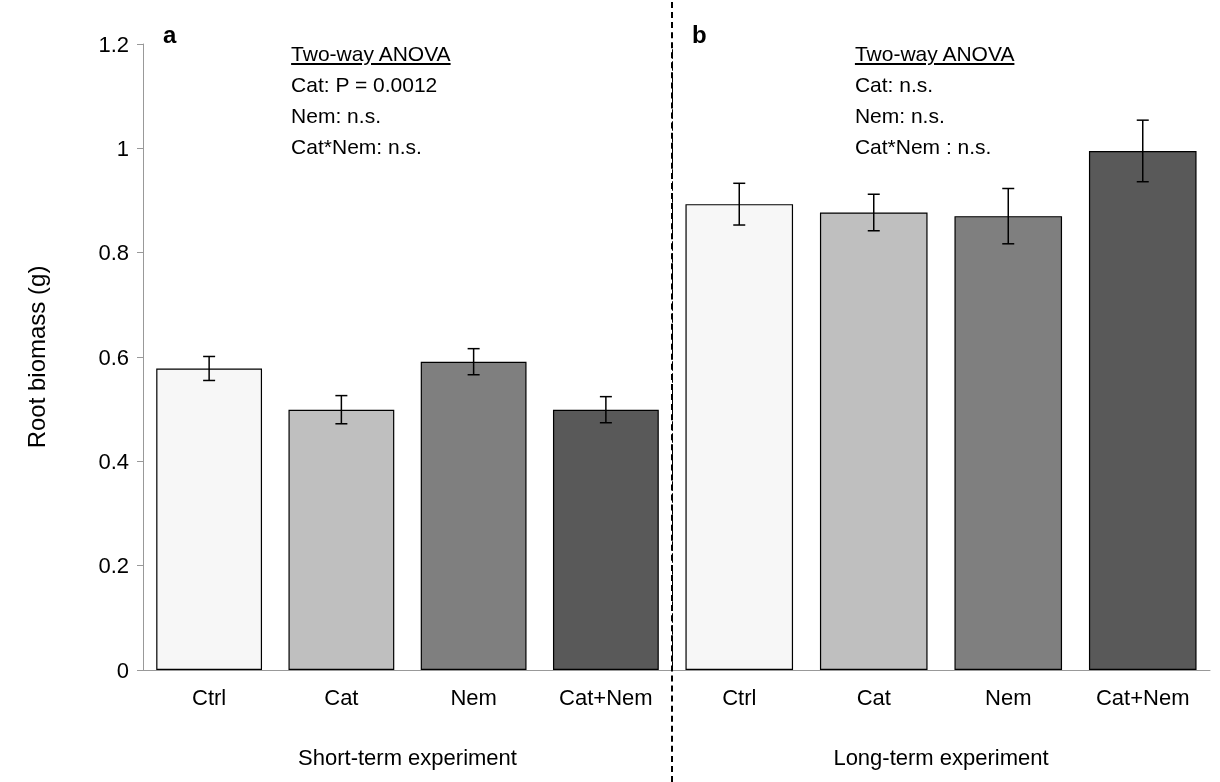 The image size is (1220, 782). What do you see at coordinates (122, 670) in the screenshot?
I see `y-tick-label: 0` at bounding box center [122, 670].